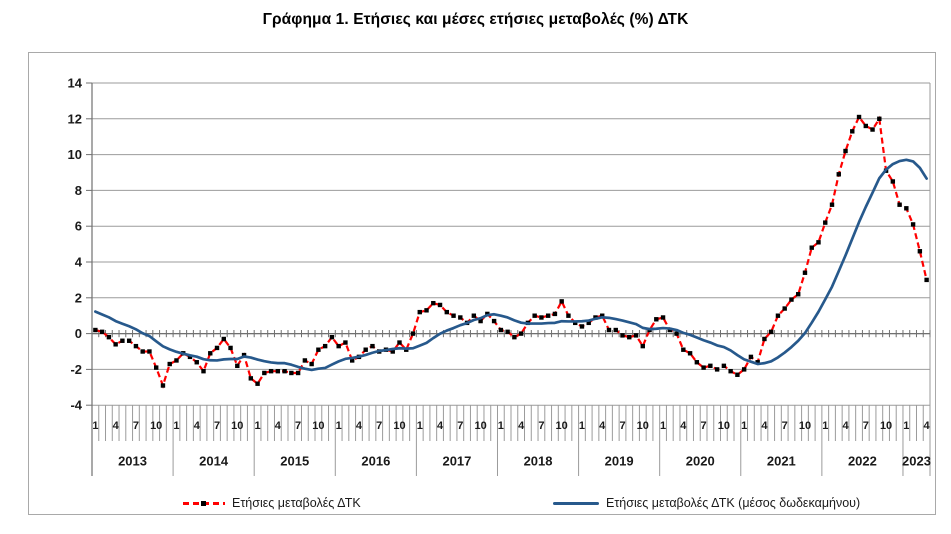 This screenshot has width=951, height=534. I want to click on x-axis-year-band, so click(511, 458).